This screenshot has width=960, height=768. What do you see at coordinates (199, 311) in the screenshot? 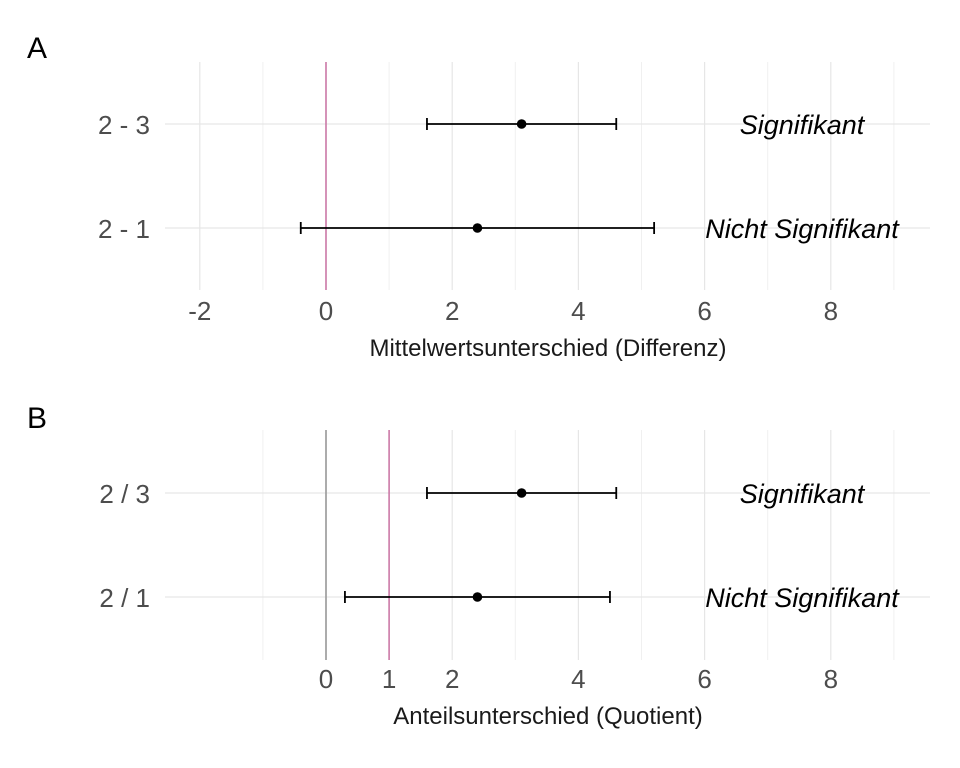
I see `x-tick-label: -2` at bounding box center [199, 311].